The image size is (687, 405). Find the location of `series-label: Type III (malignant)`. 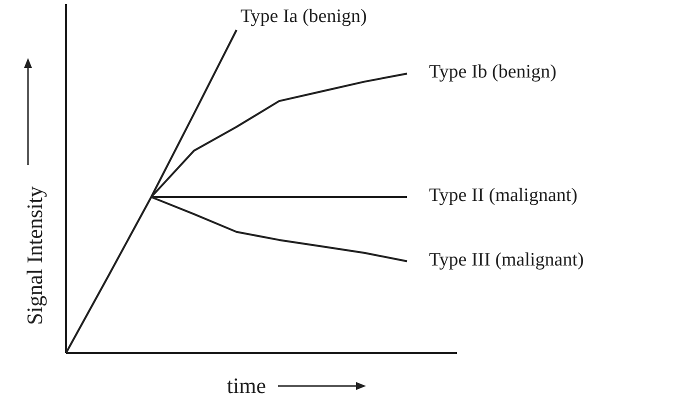

series-label: Type III (malignant) is located at coordinates (506, 259).